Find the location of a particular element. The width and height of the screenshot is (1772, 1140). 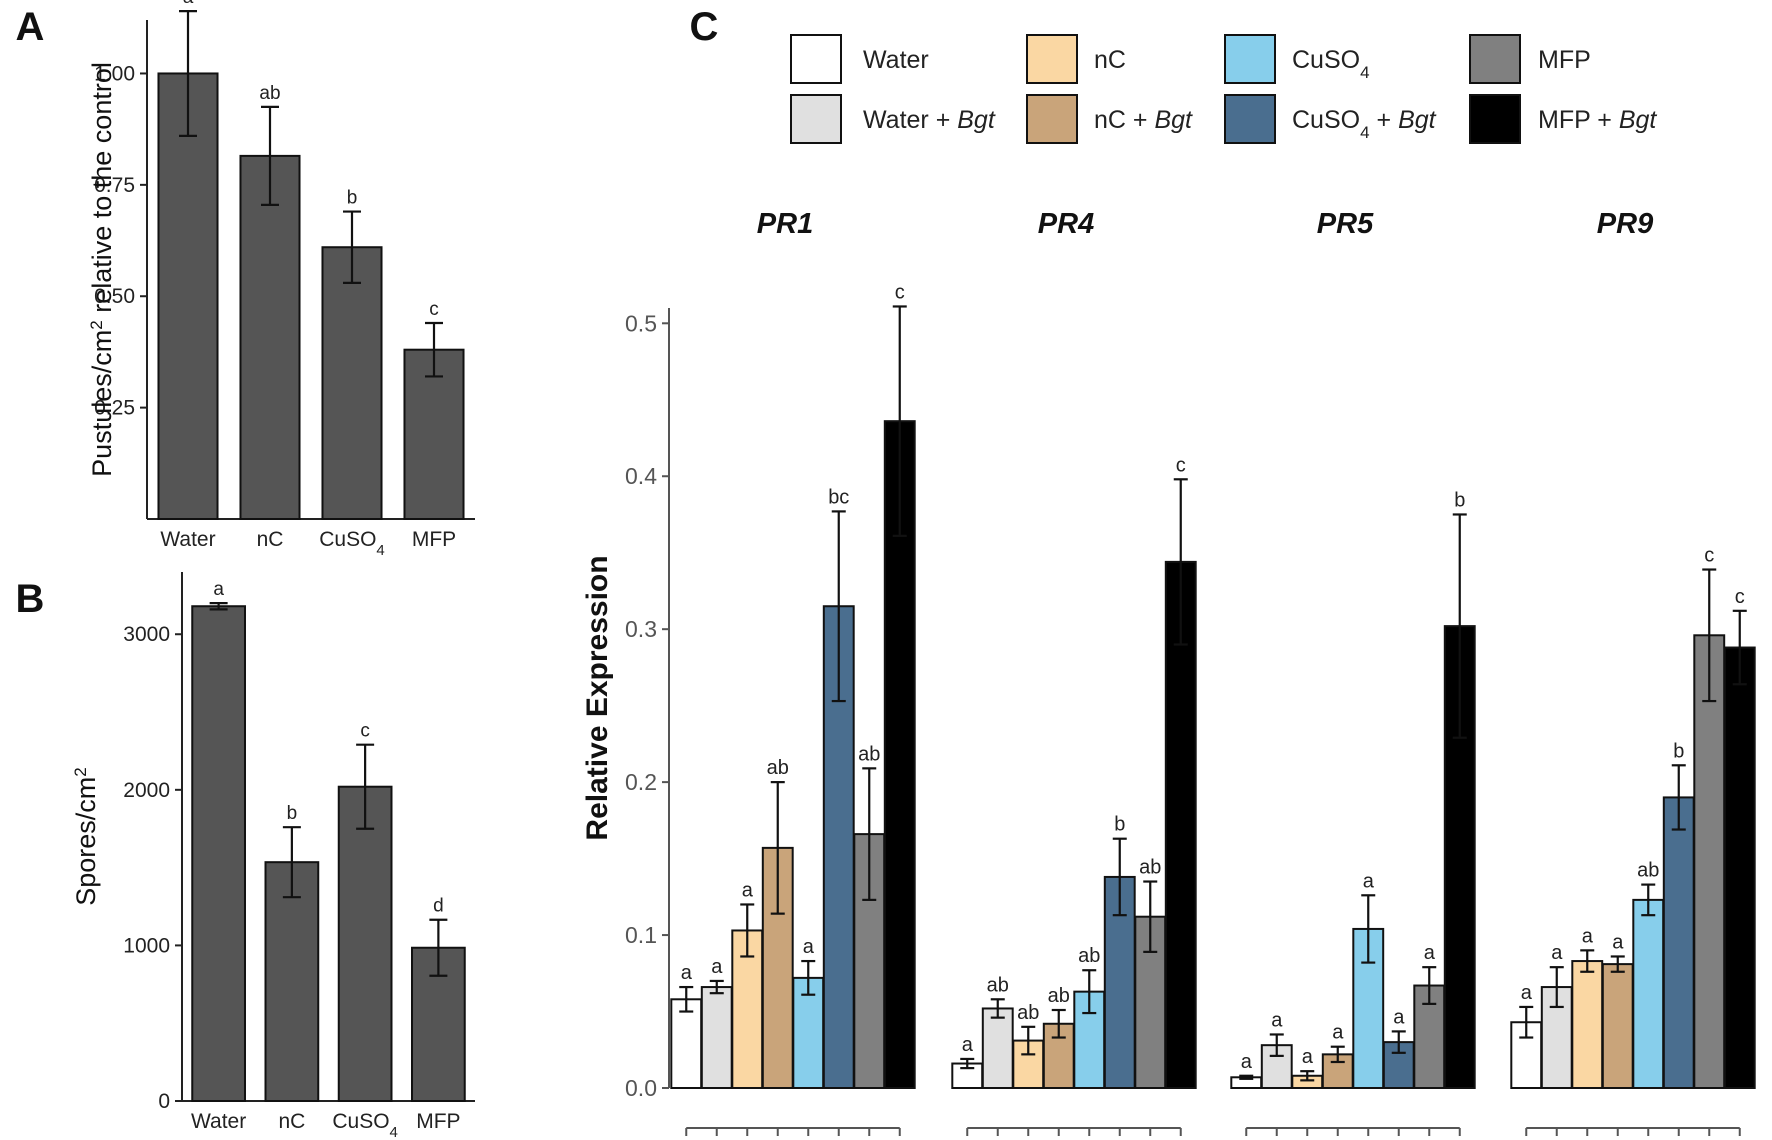

y-axis-label: Relative Expression is located at coordinates (597, 697).